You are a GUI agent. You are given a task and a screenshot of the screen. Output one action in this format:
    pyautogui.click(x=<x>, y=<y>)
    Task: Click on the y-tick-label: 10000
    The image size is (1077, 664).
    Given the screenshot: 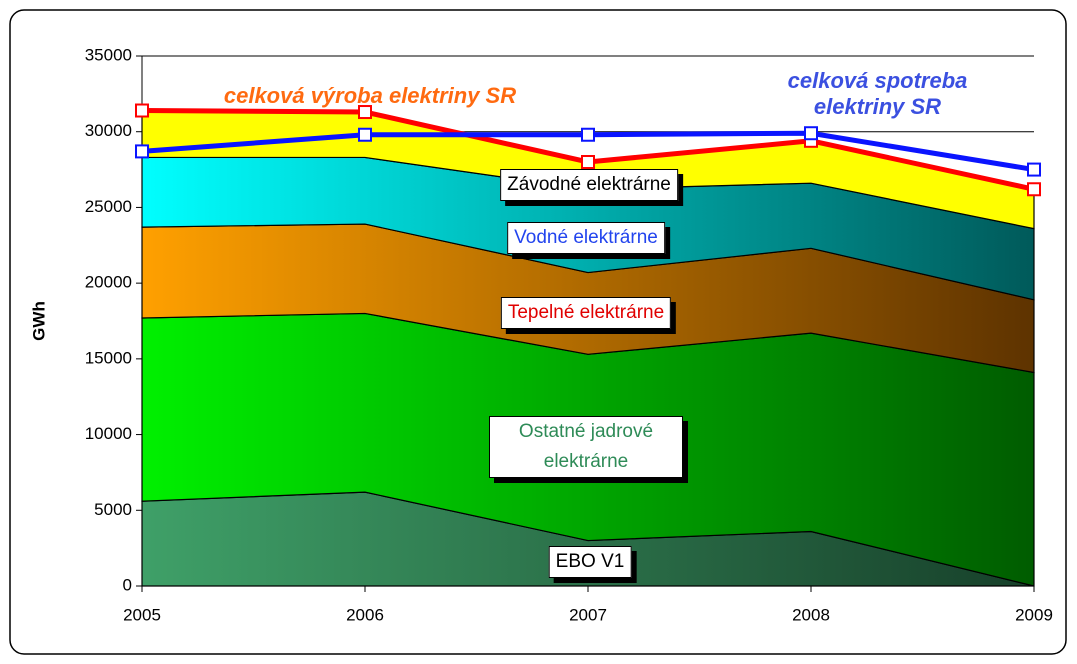 What is the action you would take?
    pyautogui.click(x=108, y=433)
    